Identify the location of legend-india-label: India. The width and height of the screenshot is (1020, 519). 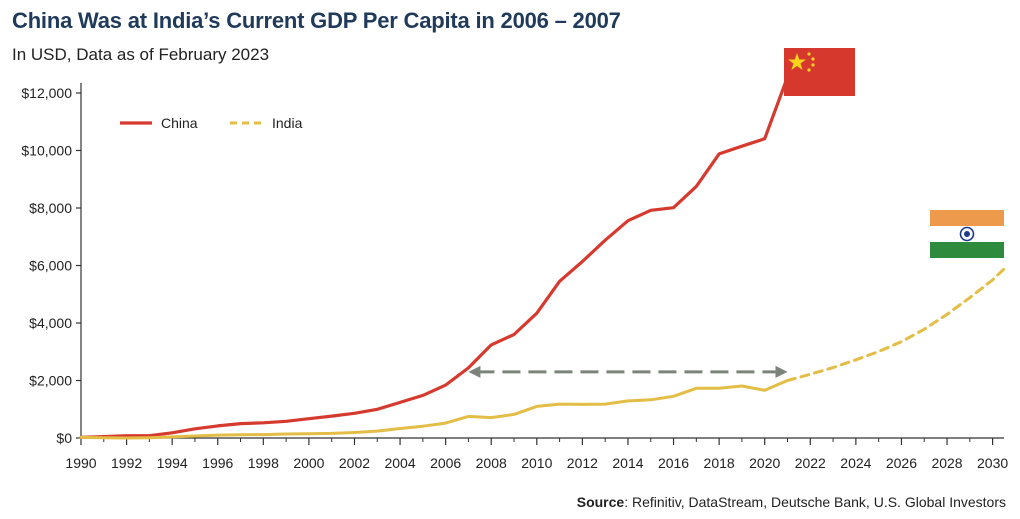
(287, 123).